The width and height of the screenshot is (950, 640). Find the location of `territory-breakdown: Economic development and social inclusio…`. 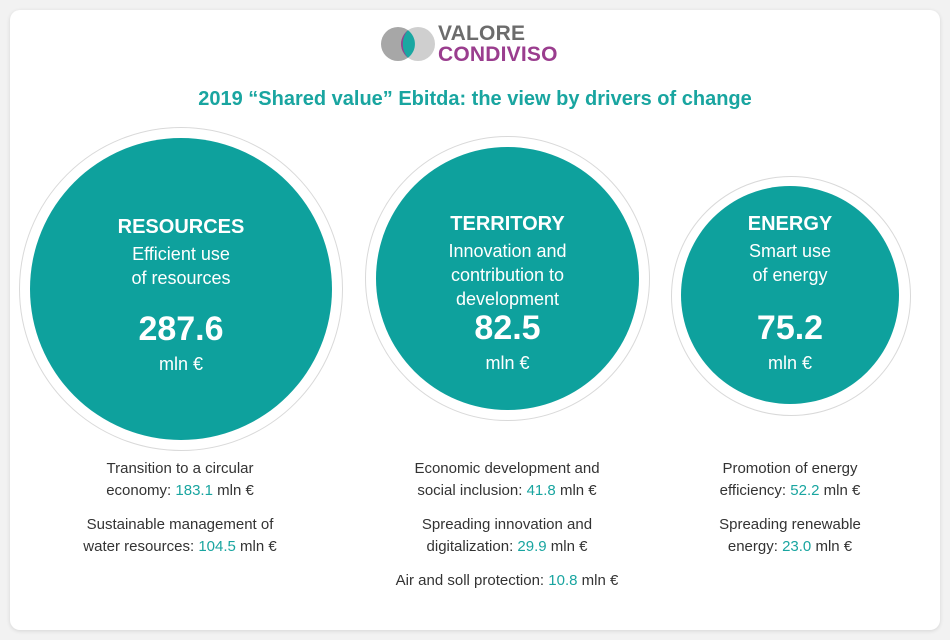

territory-breakdown: Economic development and social inclusio… is located at coordinates (507, 531).